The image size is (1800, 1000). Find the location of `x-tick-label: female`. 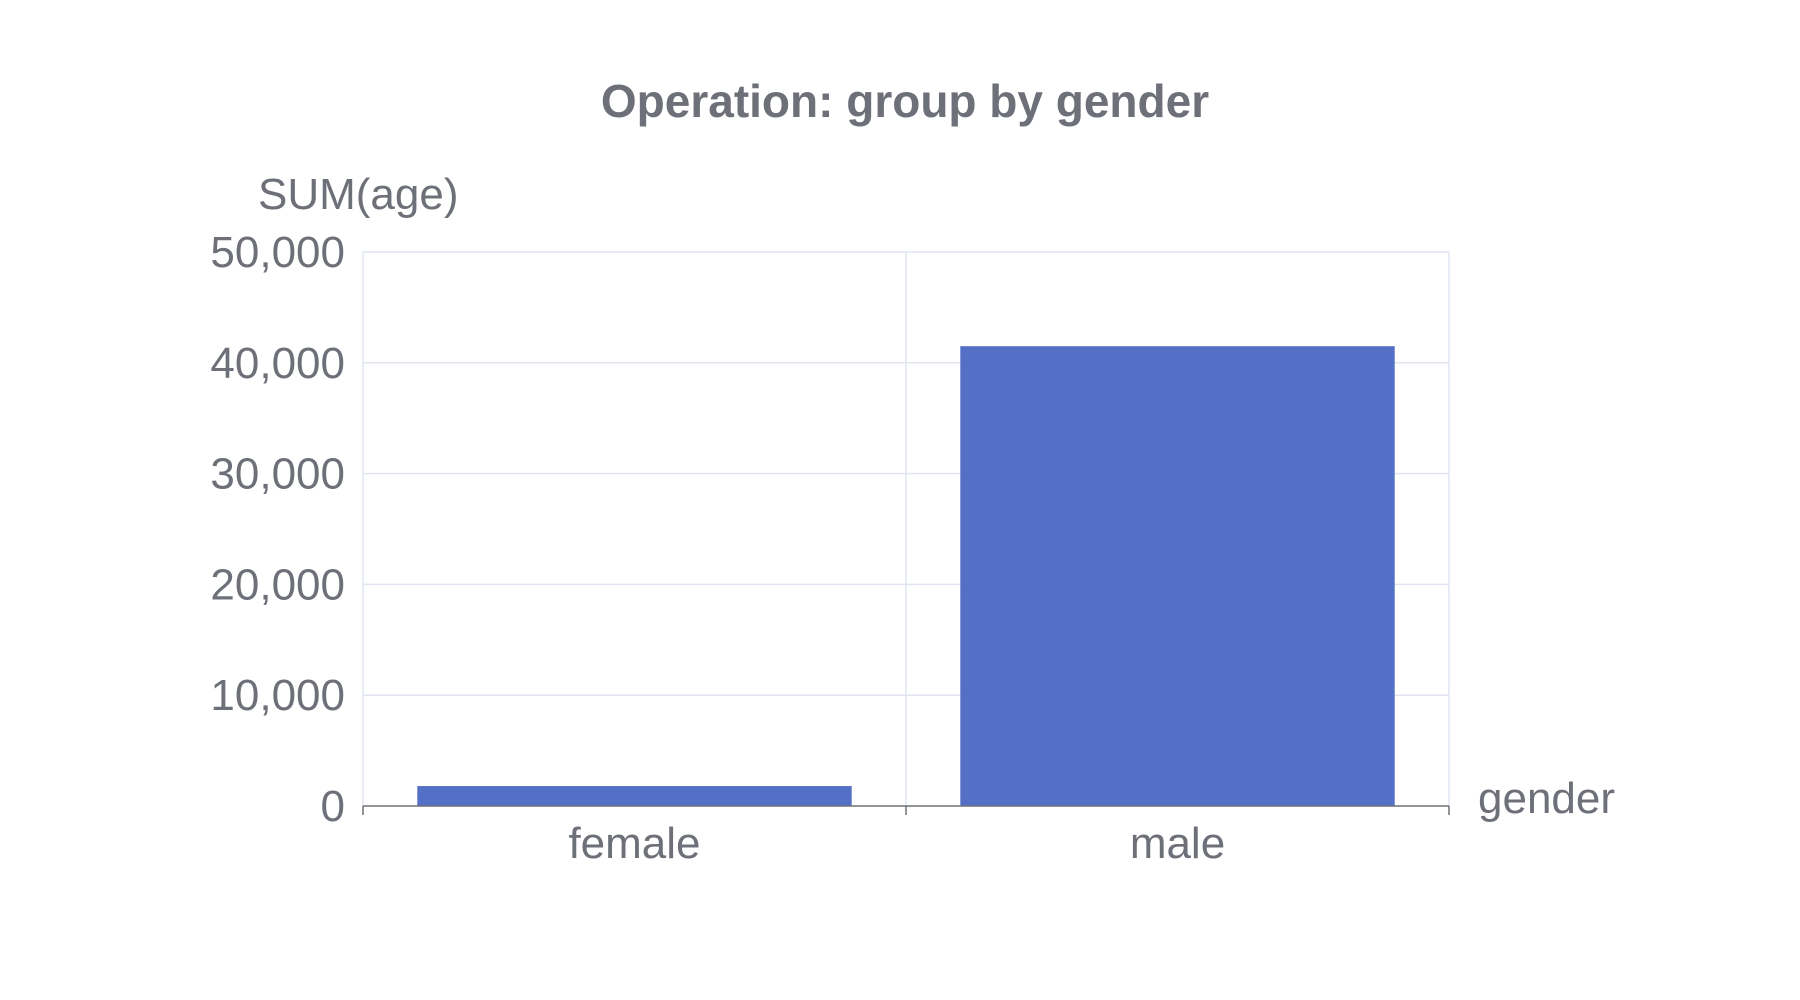

x-tick-label: female is located at coordinates (634, 843).